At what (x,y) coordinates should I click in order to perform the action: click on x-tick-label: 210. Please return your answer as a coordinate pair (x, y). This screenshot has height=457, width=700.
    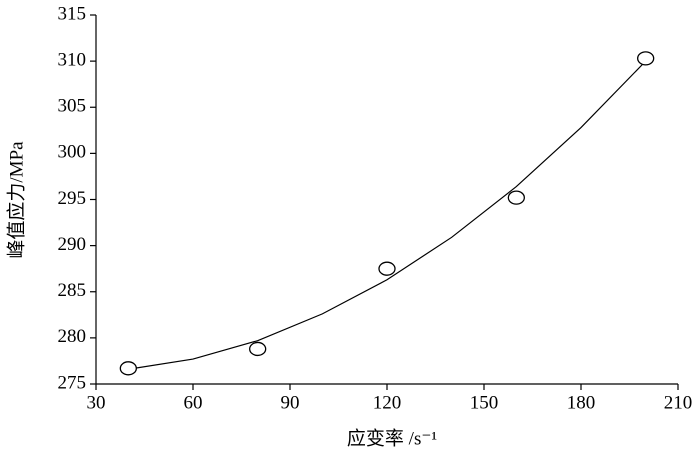
    Looking at the image, I should click on (678, 402).